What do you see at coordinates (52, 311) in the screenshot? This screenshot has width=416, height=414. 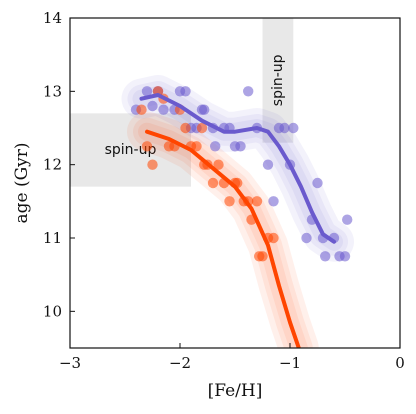 I see `y-tick-label-1: 10` at bounding box center [52, 311].